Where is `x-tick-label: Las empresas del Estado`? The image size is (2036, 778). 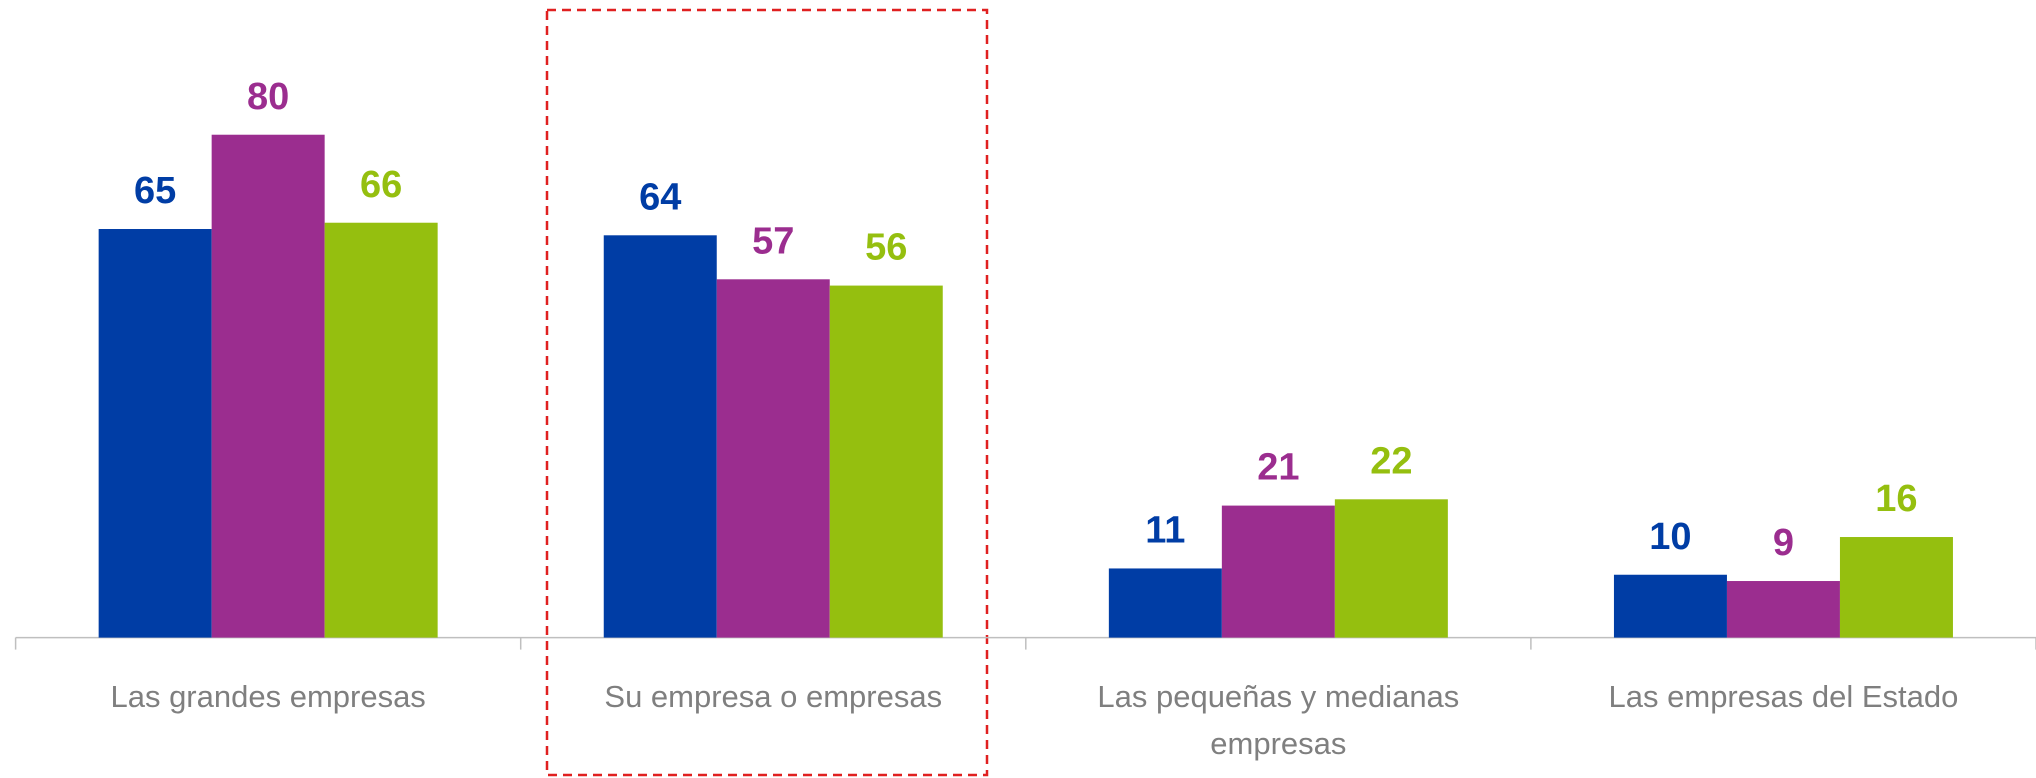
x-tick-label: Las empresas del Estado is located at coordinates (1783, 696).